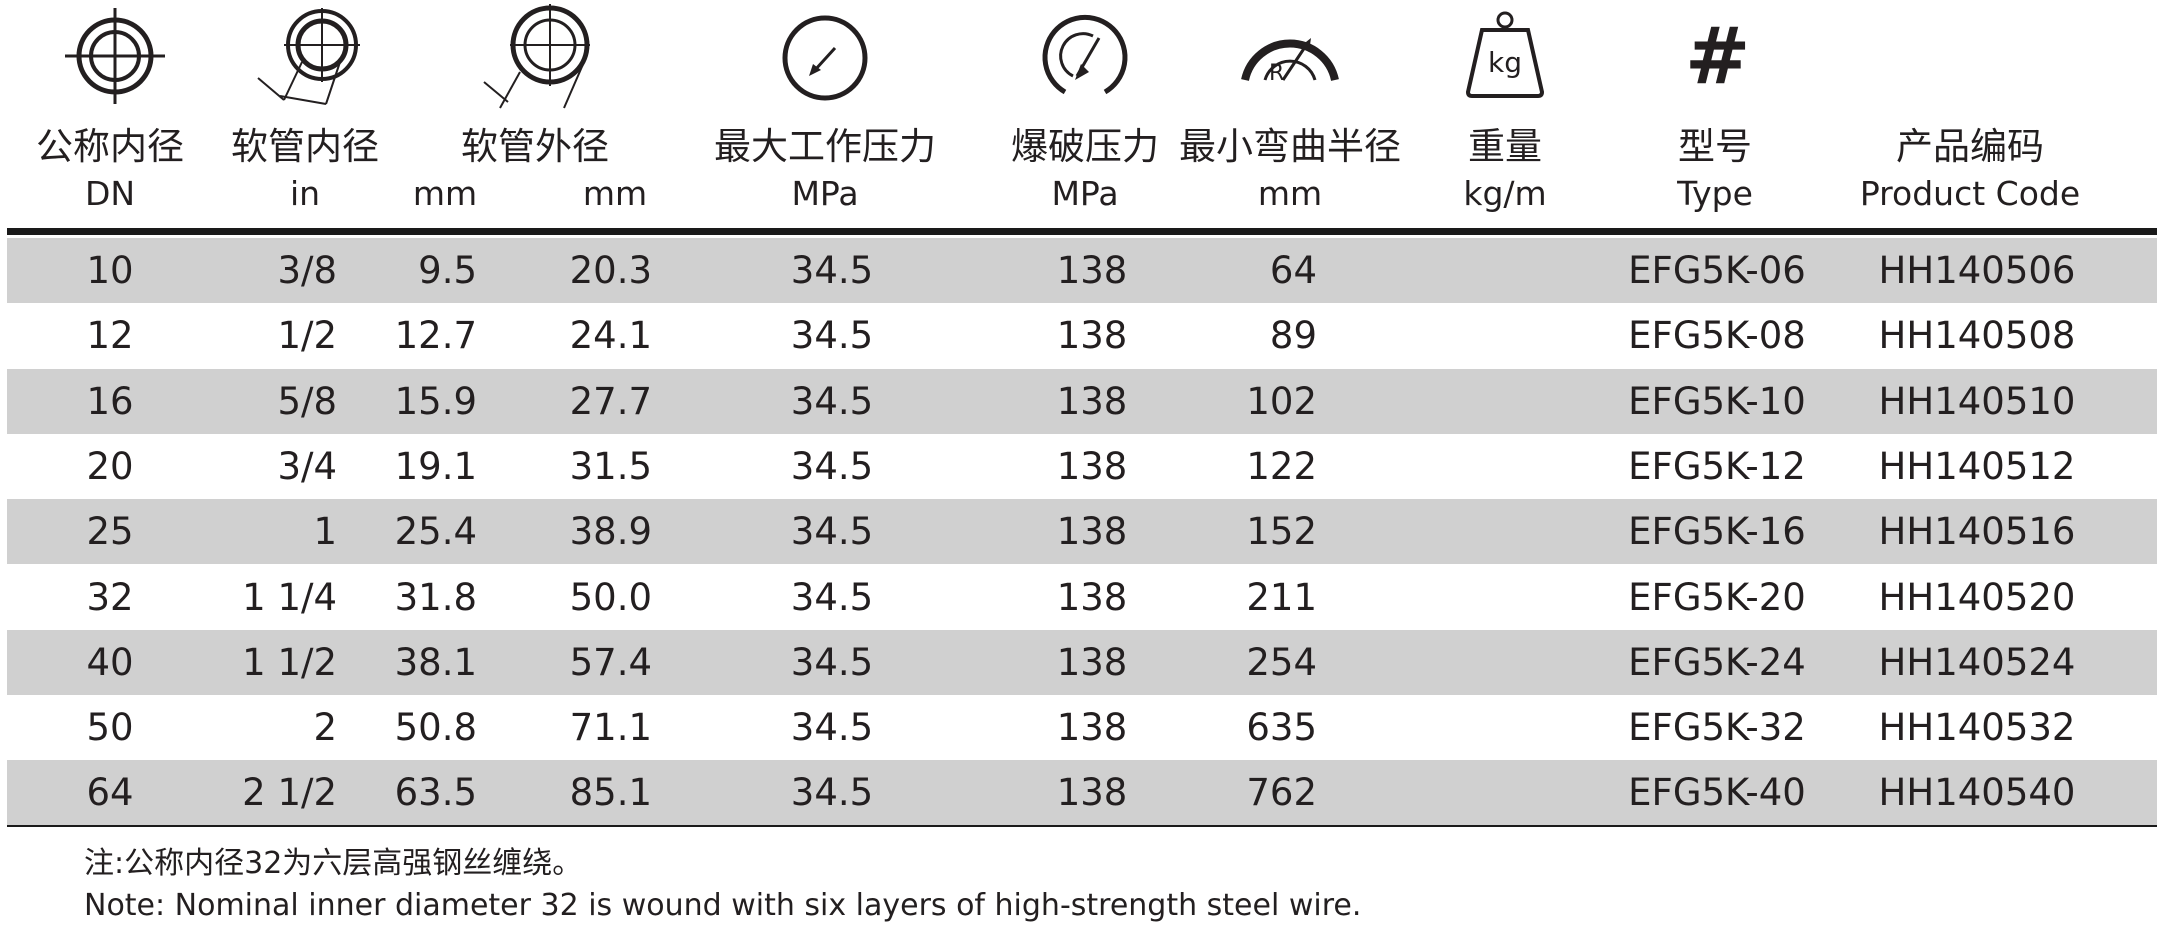 The image size is (2164, 936). I want to click on cell-product-code: HH140508, so click(1977, 336).